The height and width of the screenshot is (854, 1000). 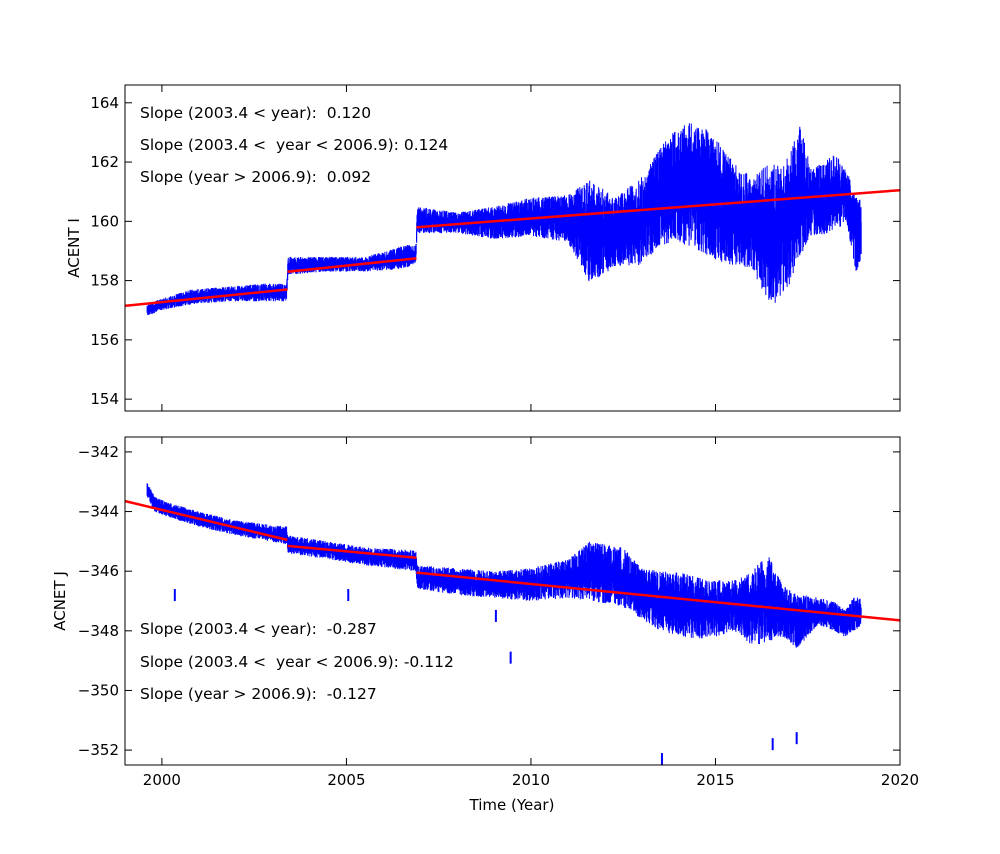 I want to click on y-axis-label: ACENT I, so click(x=74, y=248).